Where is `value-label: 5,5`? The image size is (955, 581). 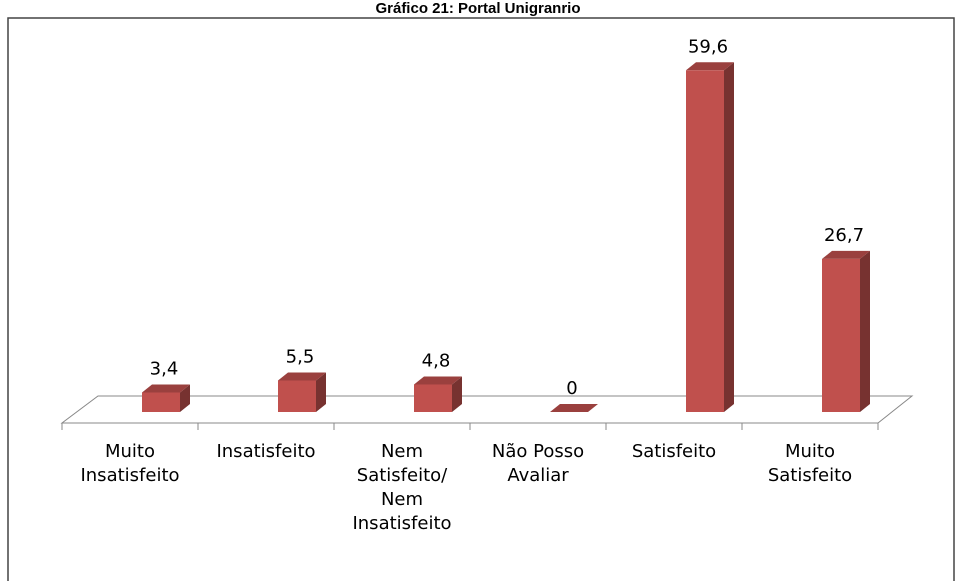
value-label: 5,5 is located at coordinates (300, 356).